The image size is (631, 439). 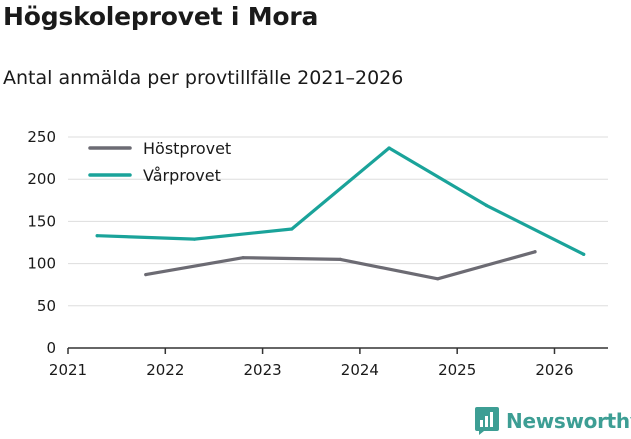 I want to click on newsworthy-logo-icon, so click(x=487, y=421).